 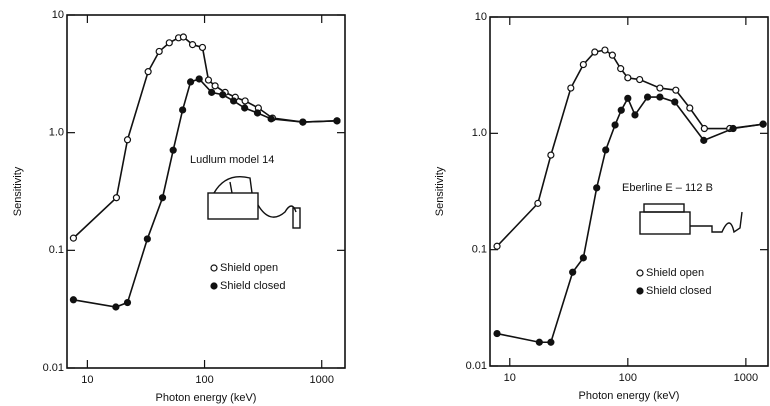 I want to click on instrument-cable, so click(x=716, y=222).